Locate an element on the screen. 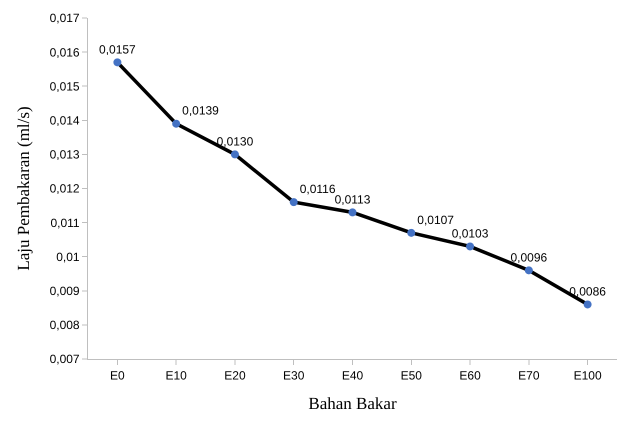 This screenshot has width=629, height=421. data-label: 0,0113 is located at coordinates (352, 199).